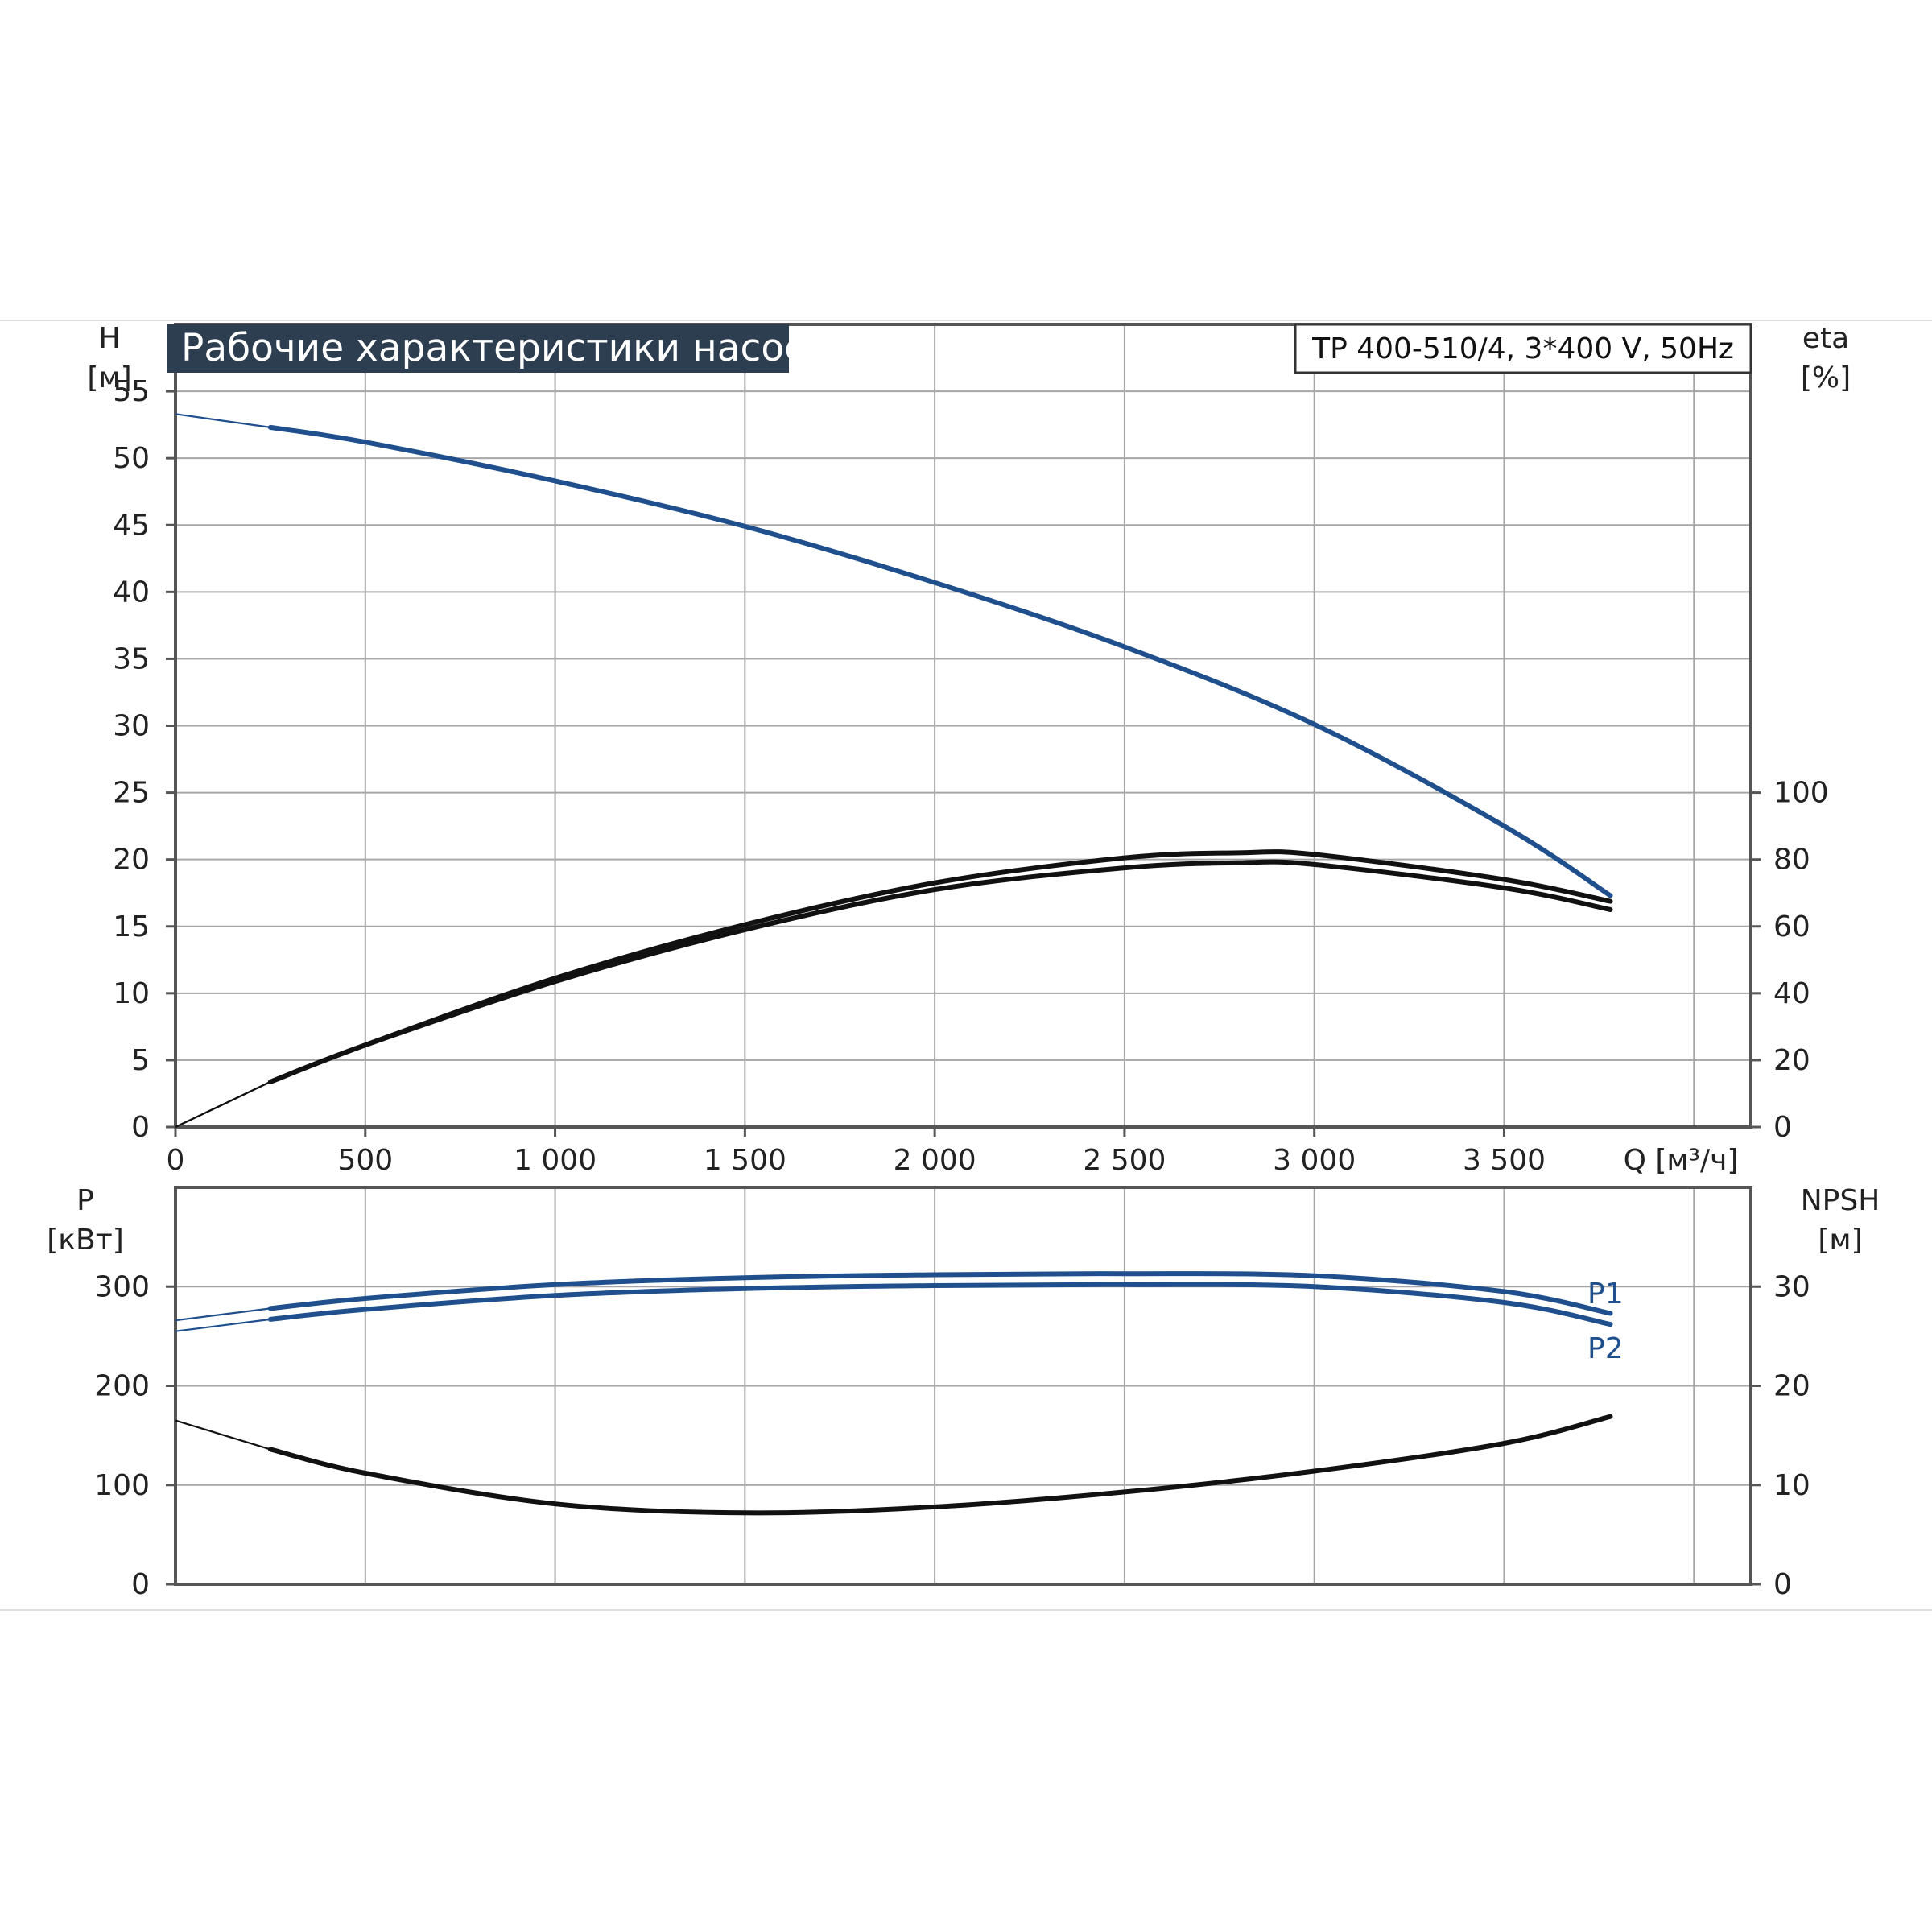 This screenshot has width=1932, height=1932. Describe the element at coordinates (131, 993) in the screenshot. I see `tick-label-left: 10` at that location.